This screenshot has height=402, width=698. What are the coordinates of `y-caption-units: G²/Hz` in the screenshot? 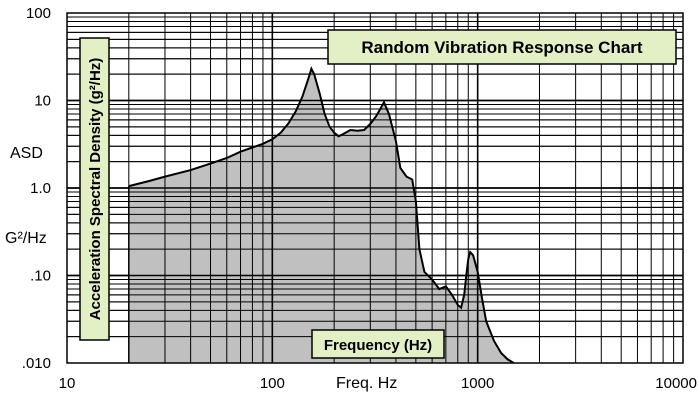 It's located at (26, 238).